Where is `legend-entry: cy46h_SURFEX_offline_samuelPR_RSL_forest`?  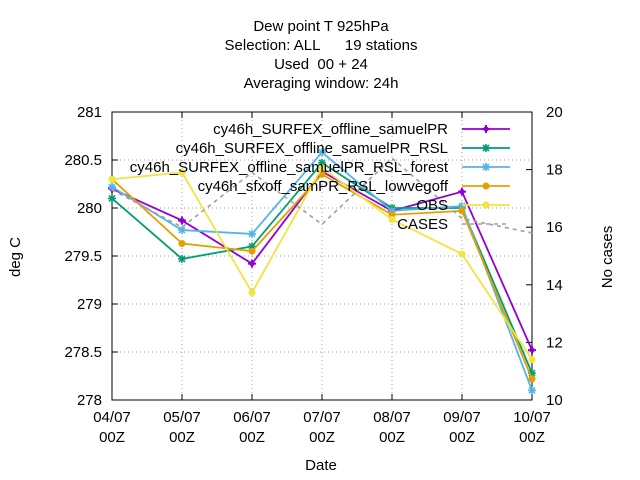 legend-entry: cy46h_SURFEX_offline_samuelPR_RSL_forest is located at coordinates (320, 167).